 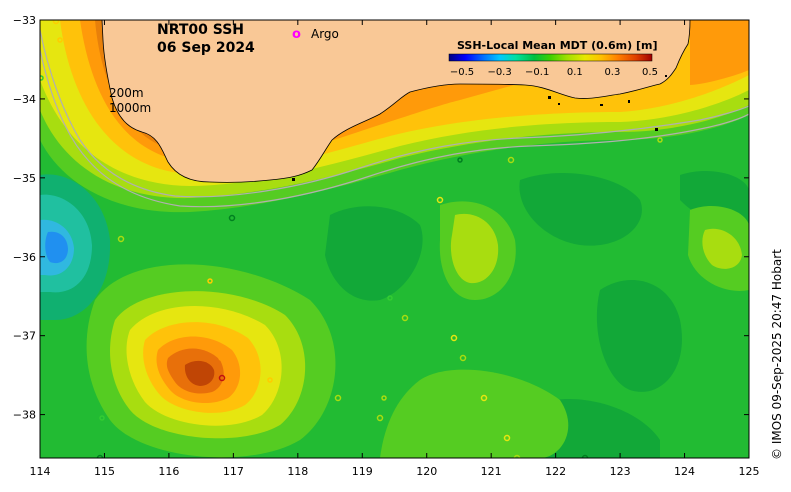 What do you see at coordinates (499, 72) in the screenshot?
I see `colorbar-tick-label: −0.3` at bounding box center [499, 72].